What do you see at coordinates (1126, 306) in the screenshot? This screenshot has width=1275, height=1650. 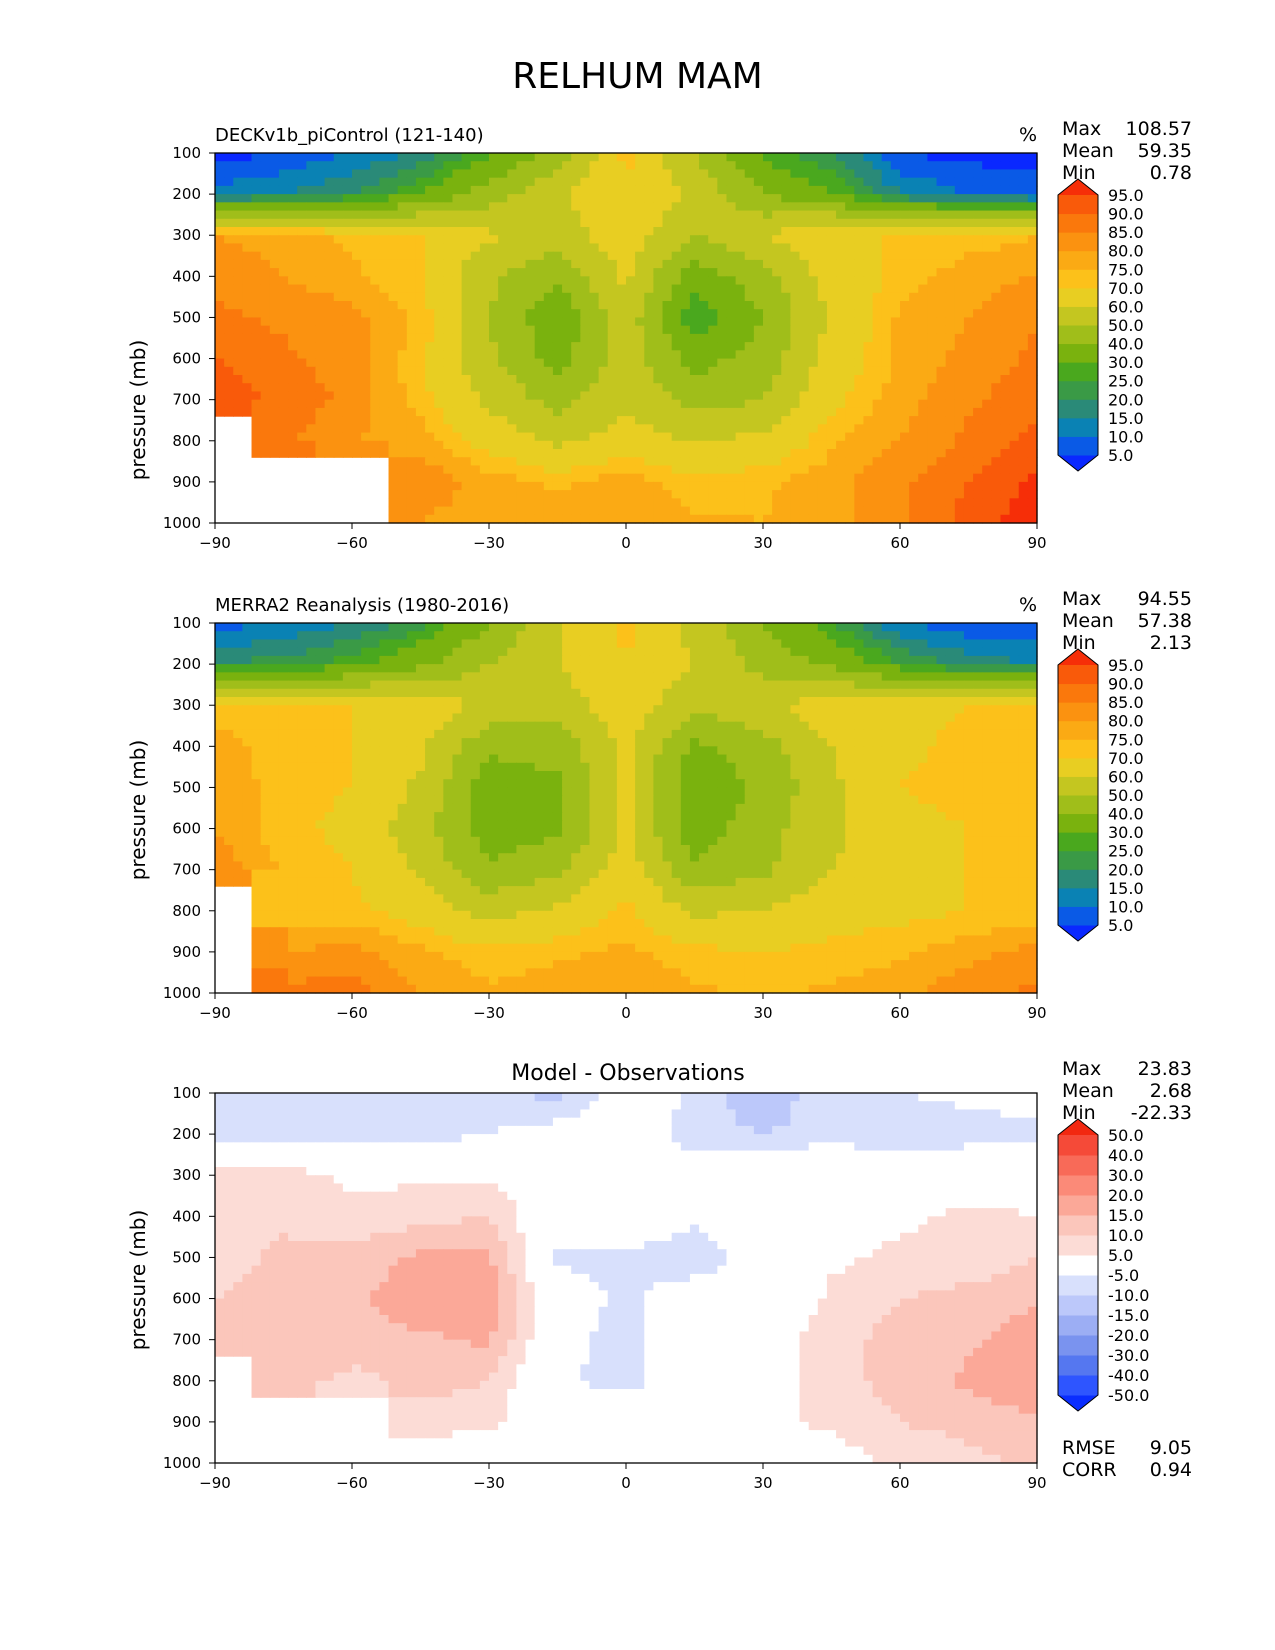 I see `colorbar-tick-label: 60.0` at bounding box center [1126, 306].